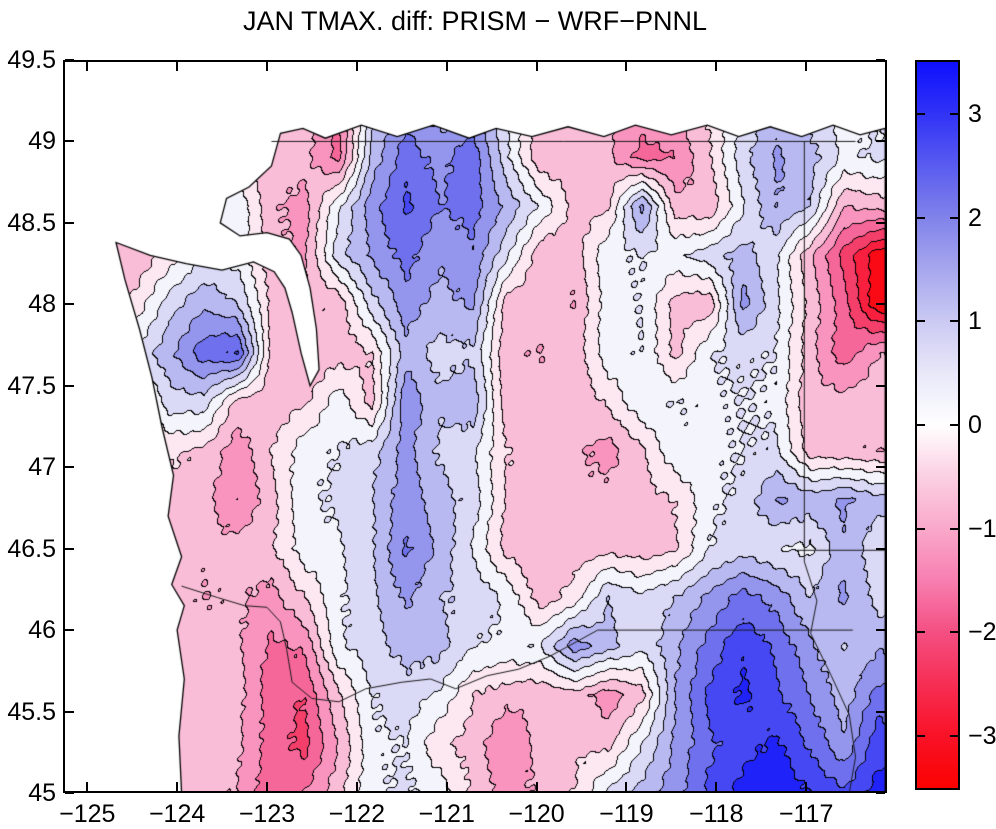  I want to click on colorbar-tick-label: 2, so click(975, 217).